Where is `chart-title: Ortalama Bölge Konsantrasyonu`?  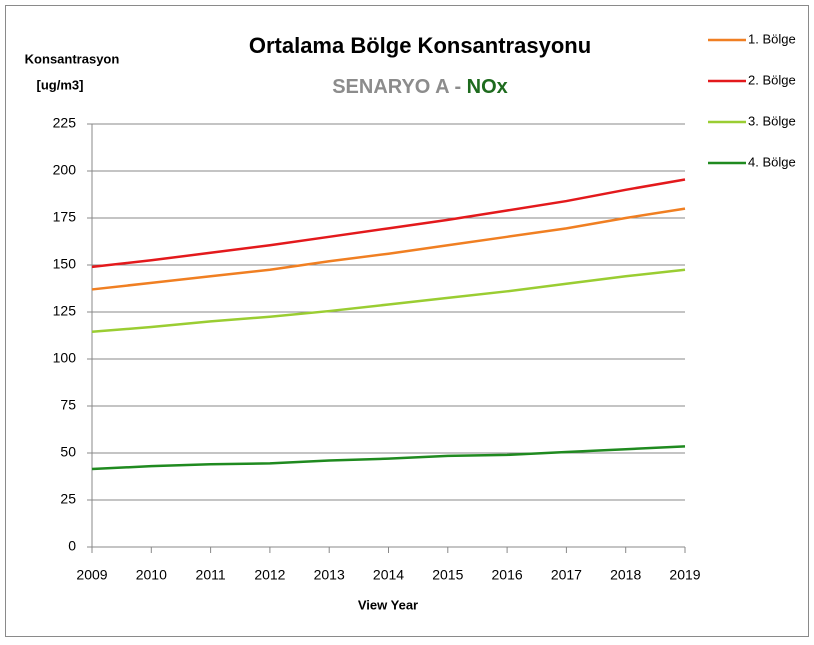 chart-title: Ortalama Bölge Konsantrasyonu is located at coordinates (420, 45).